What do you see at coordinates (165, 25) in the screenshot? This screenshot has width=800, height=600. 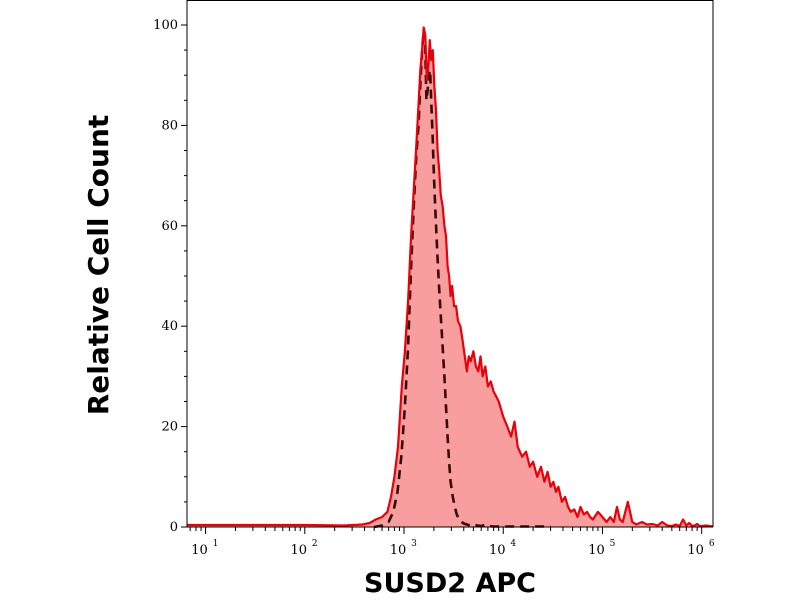 I see `y-tick-label: 100` at bounding box center [165, 25].